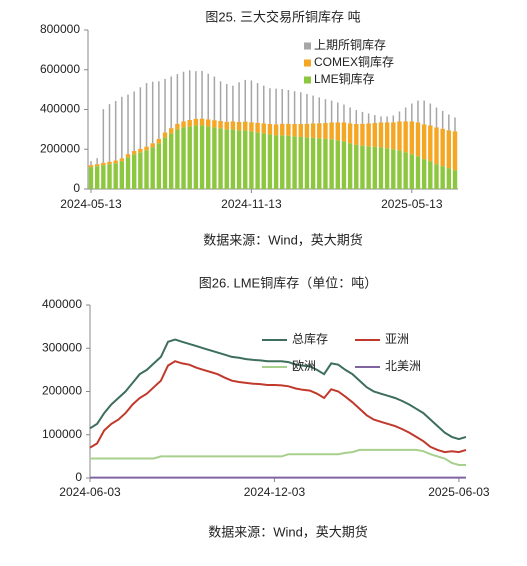  I want to click on y-tick-label: 800000, so click(60, 29).